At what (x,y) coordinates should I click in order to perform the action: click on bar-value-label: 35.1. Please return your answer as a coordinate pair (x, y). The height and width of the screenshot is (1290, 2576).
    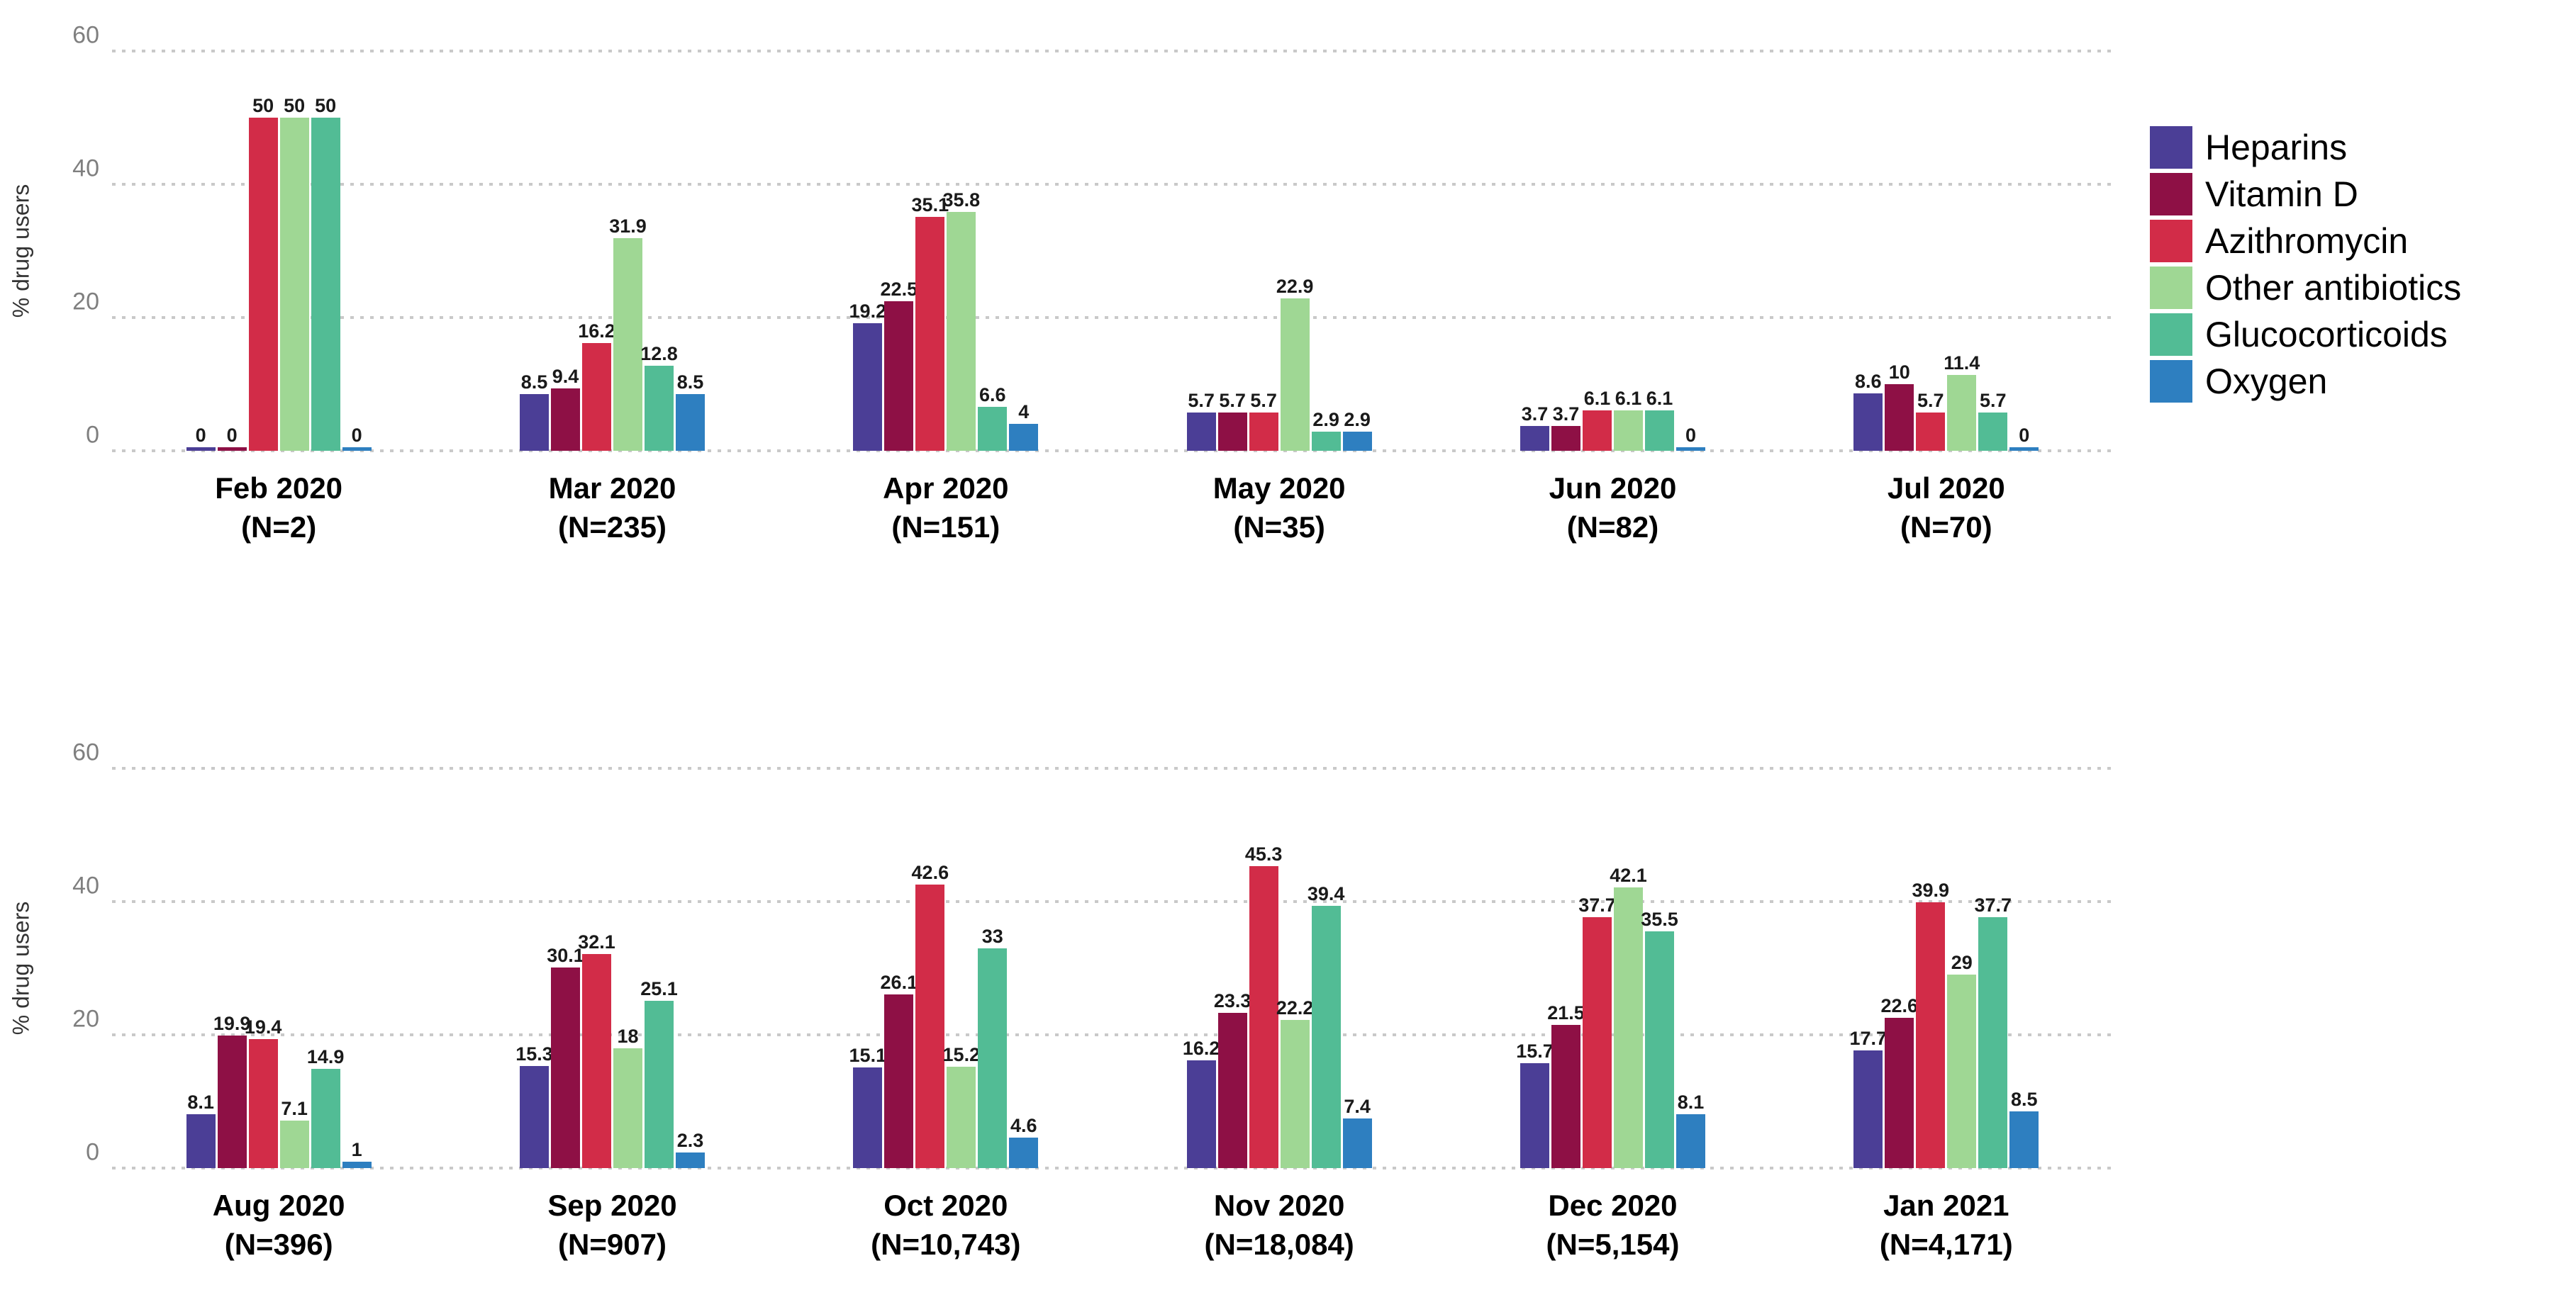
    Looking at the image, I should click on (930, 205).